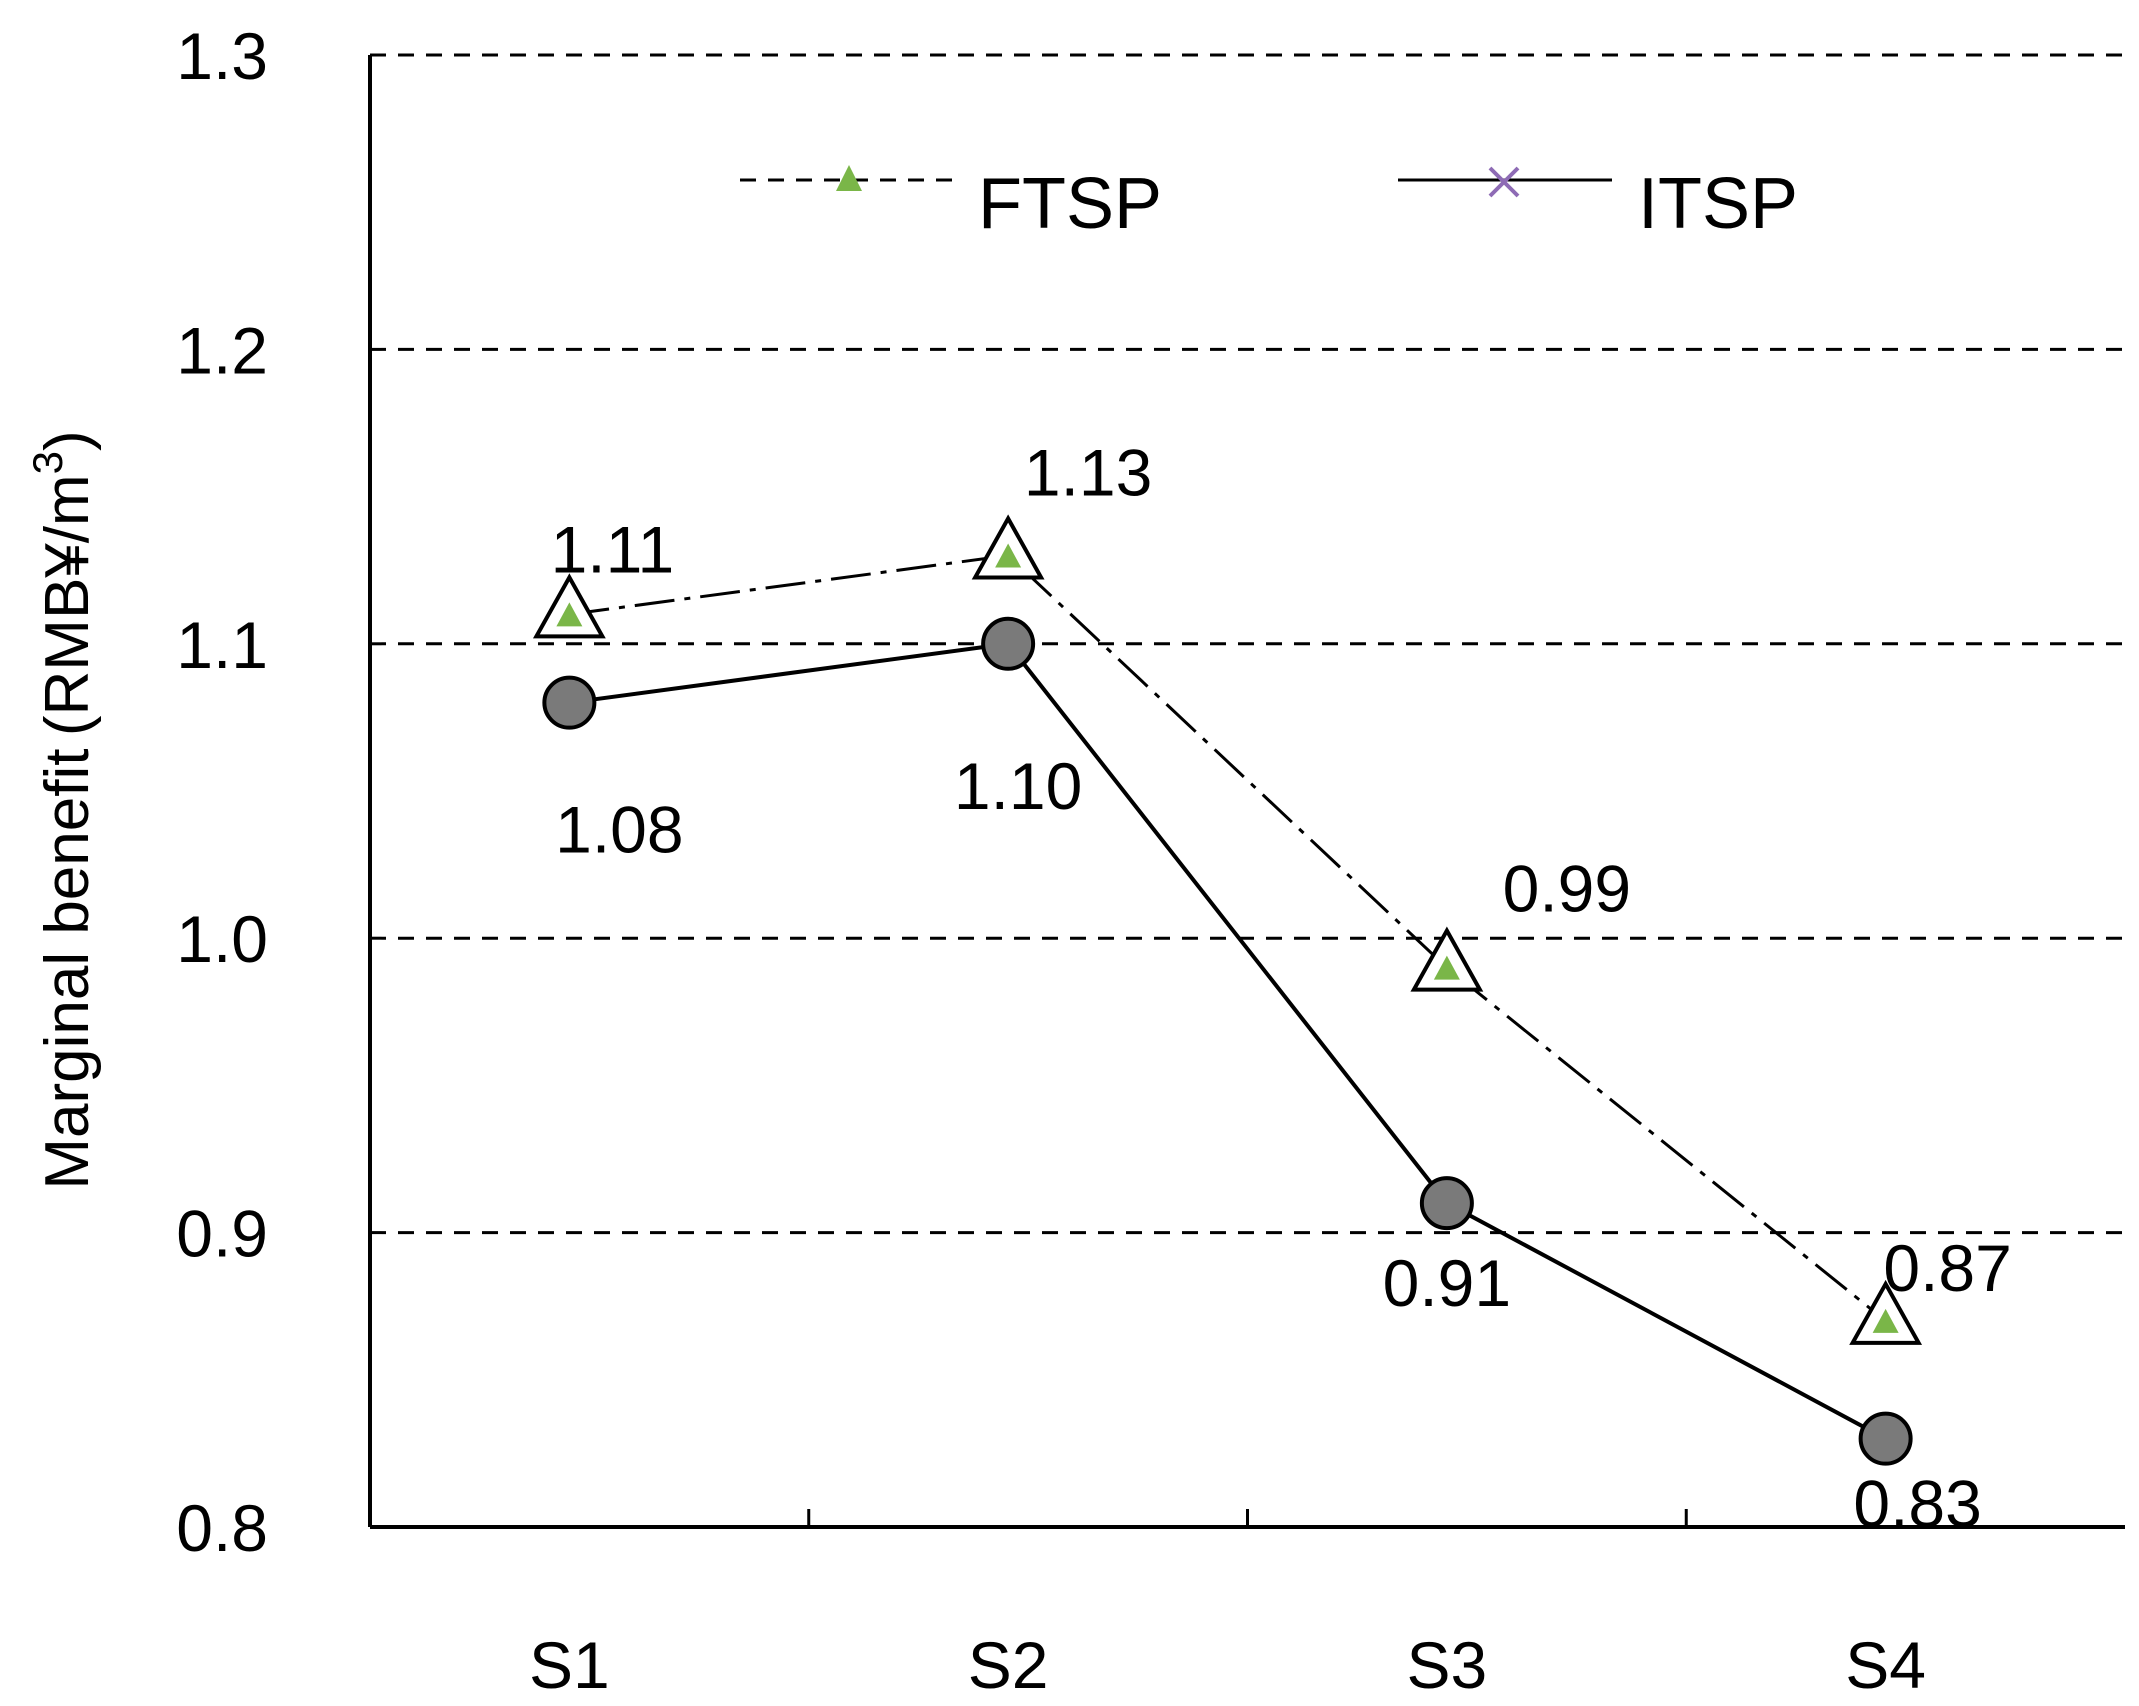 The height and width of the screenshot is (1706, 2139). Describe the element at coordinates (1885, 1665) in the screenshot. I see `x-tick-label-s4: S4` at that location.